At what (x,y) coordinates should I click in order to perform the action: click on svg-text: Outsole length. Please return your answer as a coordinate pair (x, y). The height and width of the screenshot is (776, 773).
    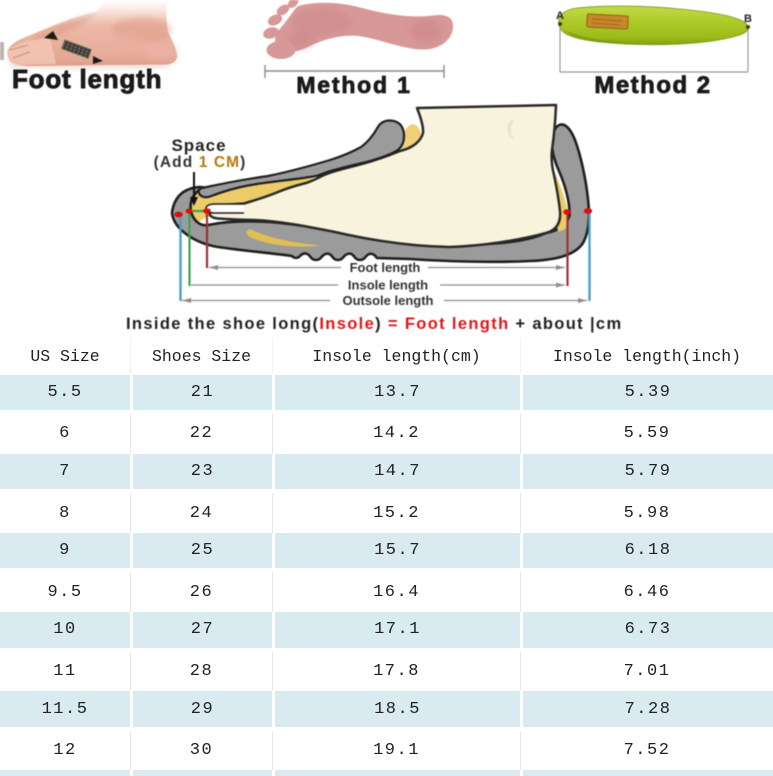
    Looking at the image, I should click on (388, 300).